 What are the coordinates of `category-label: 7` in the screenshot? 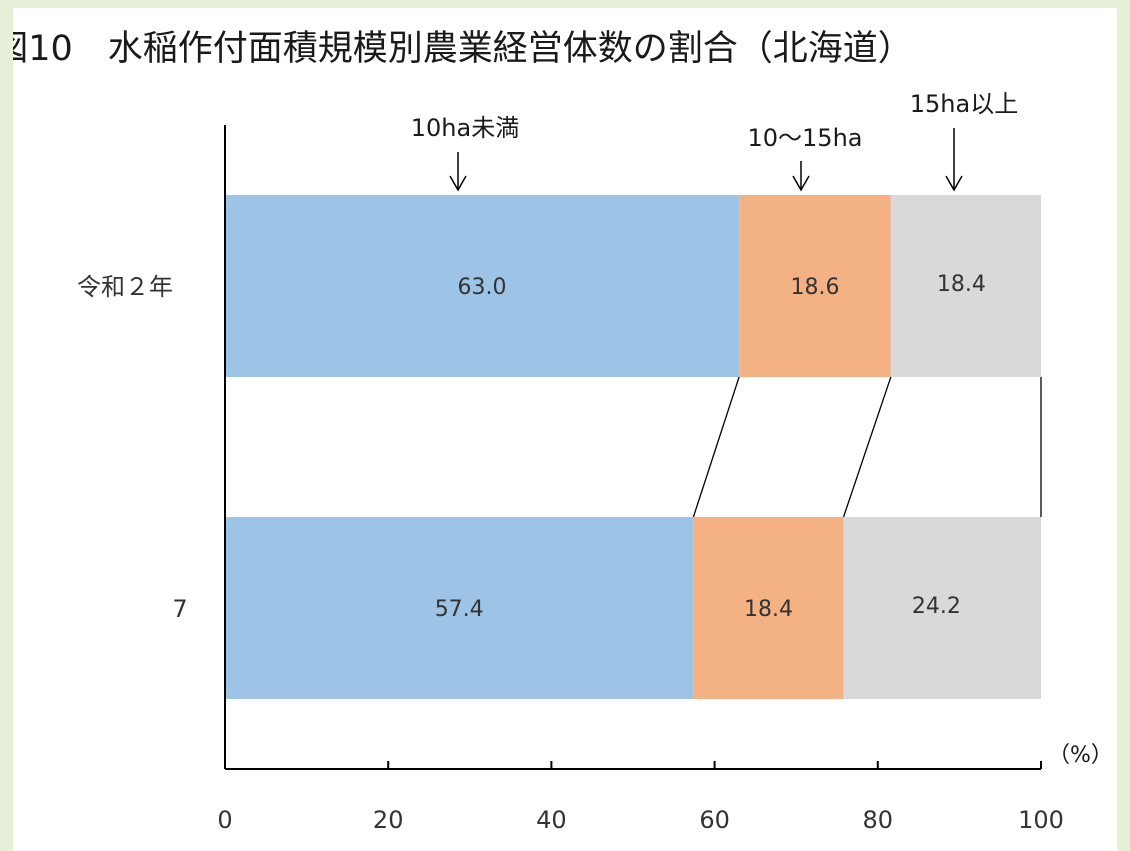 It's located at (179, 609).